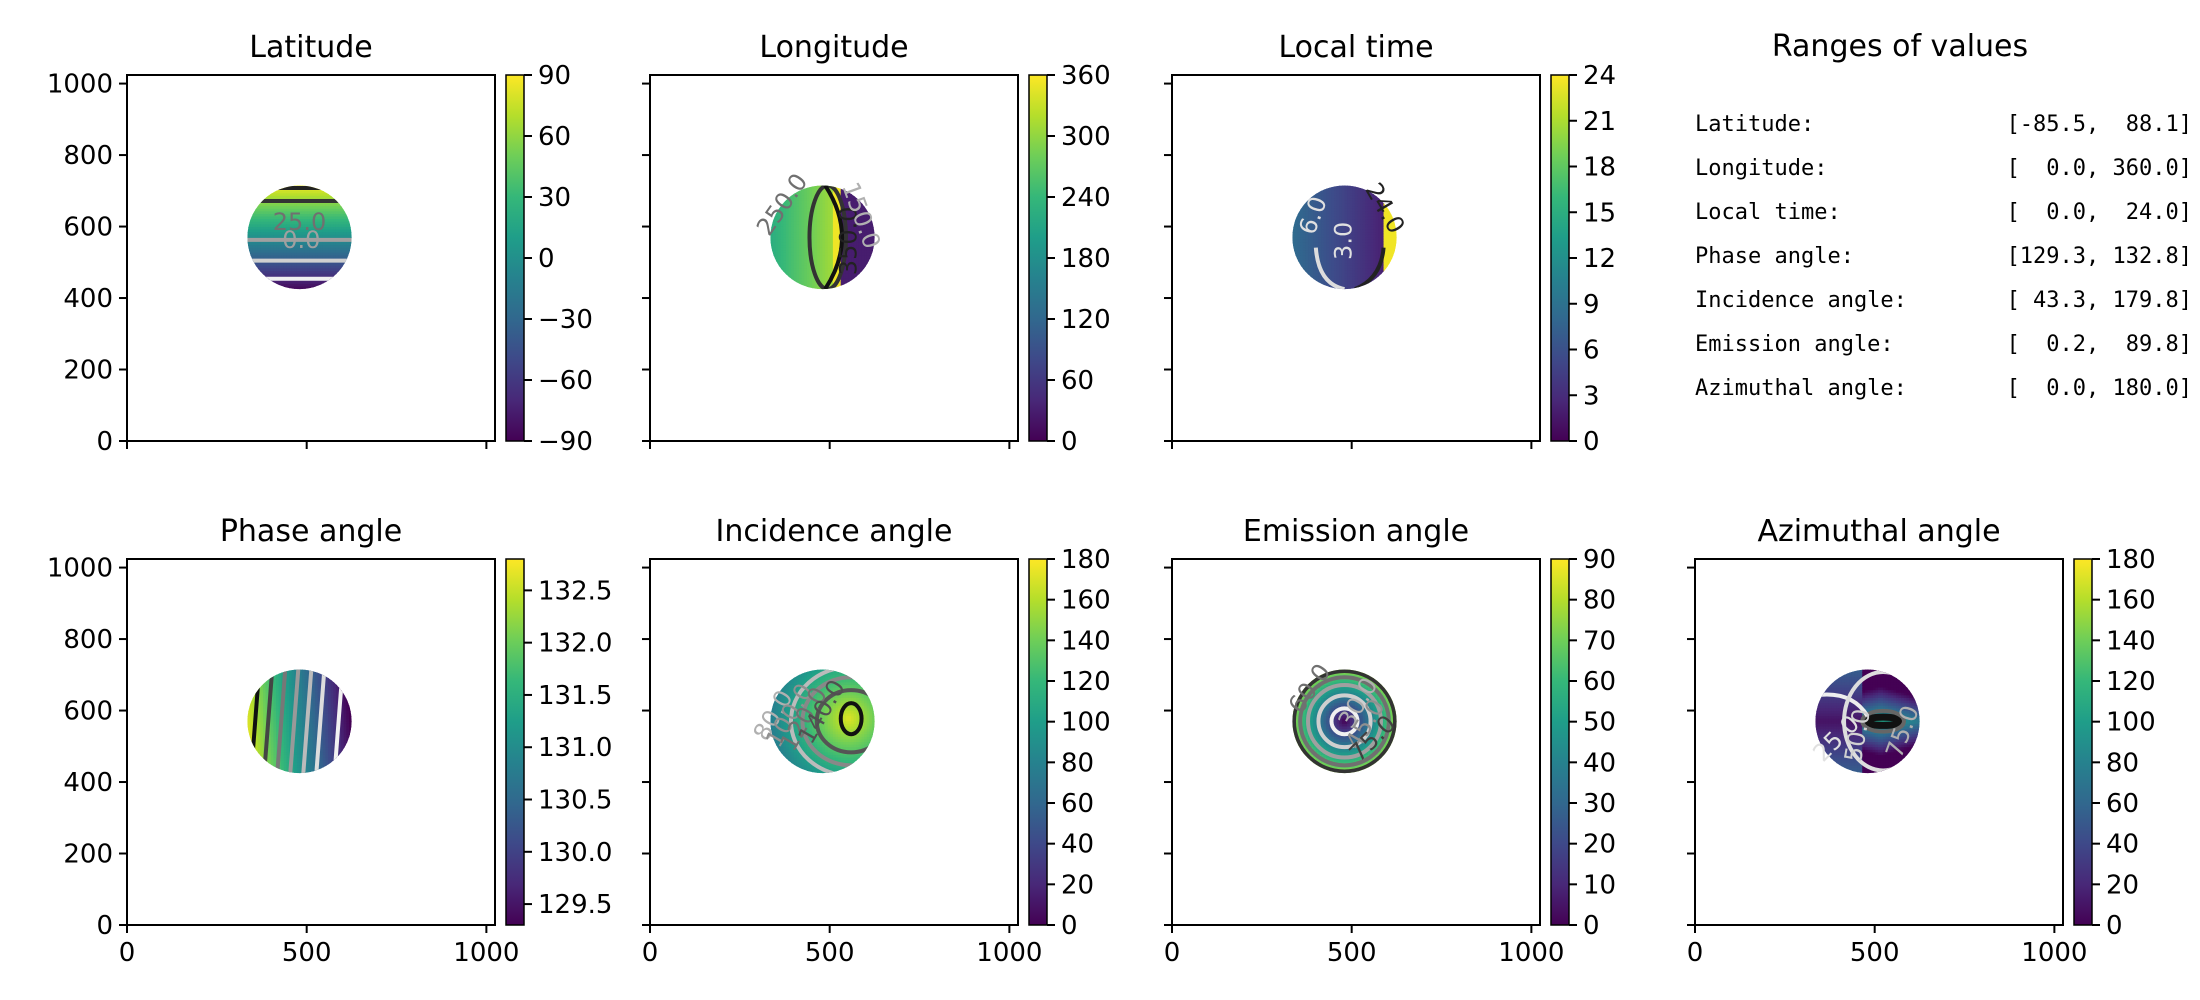 The image size is (2200, 1000). I want to click on colorbar-tick-label: 0, so click(1591, 442).